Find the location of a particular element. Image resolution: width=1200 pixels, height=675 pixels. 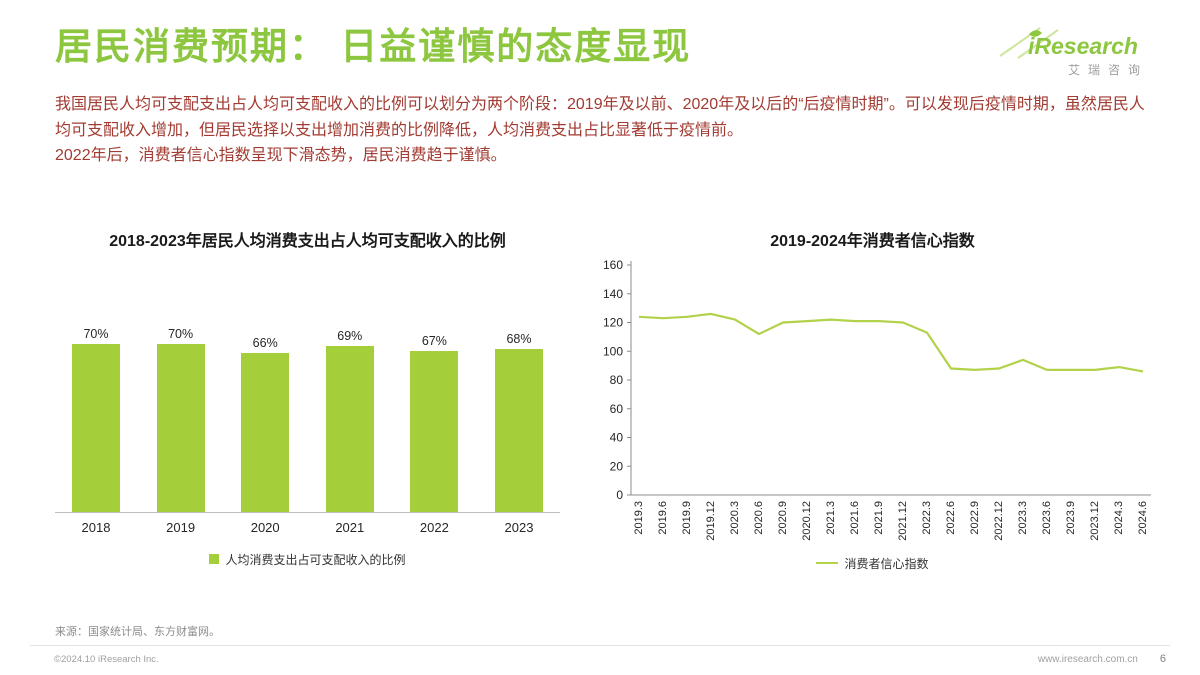

x-tick-label: 2021.6 is located at coordinates (855, 518).